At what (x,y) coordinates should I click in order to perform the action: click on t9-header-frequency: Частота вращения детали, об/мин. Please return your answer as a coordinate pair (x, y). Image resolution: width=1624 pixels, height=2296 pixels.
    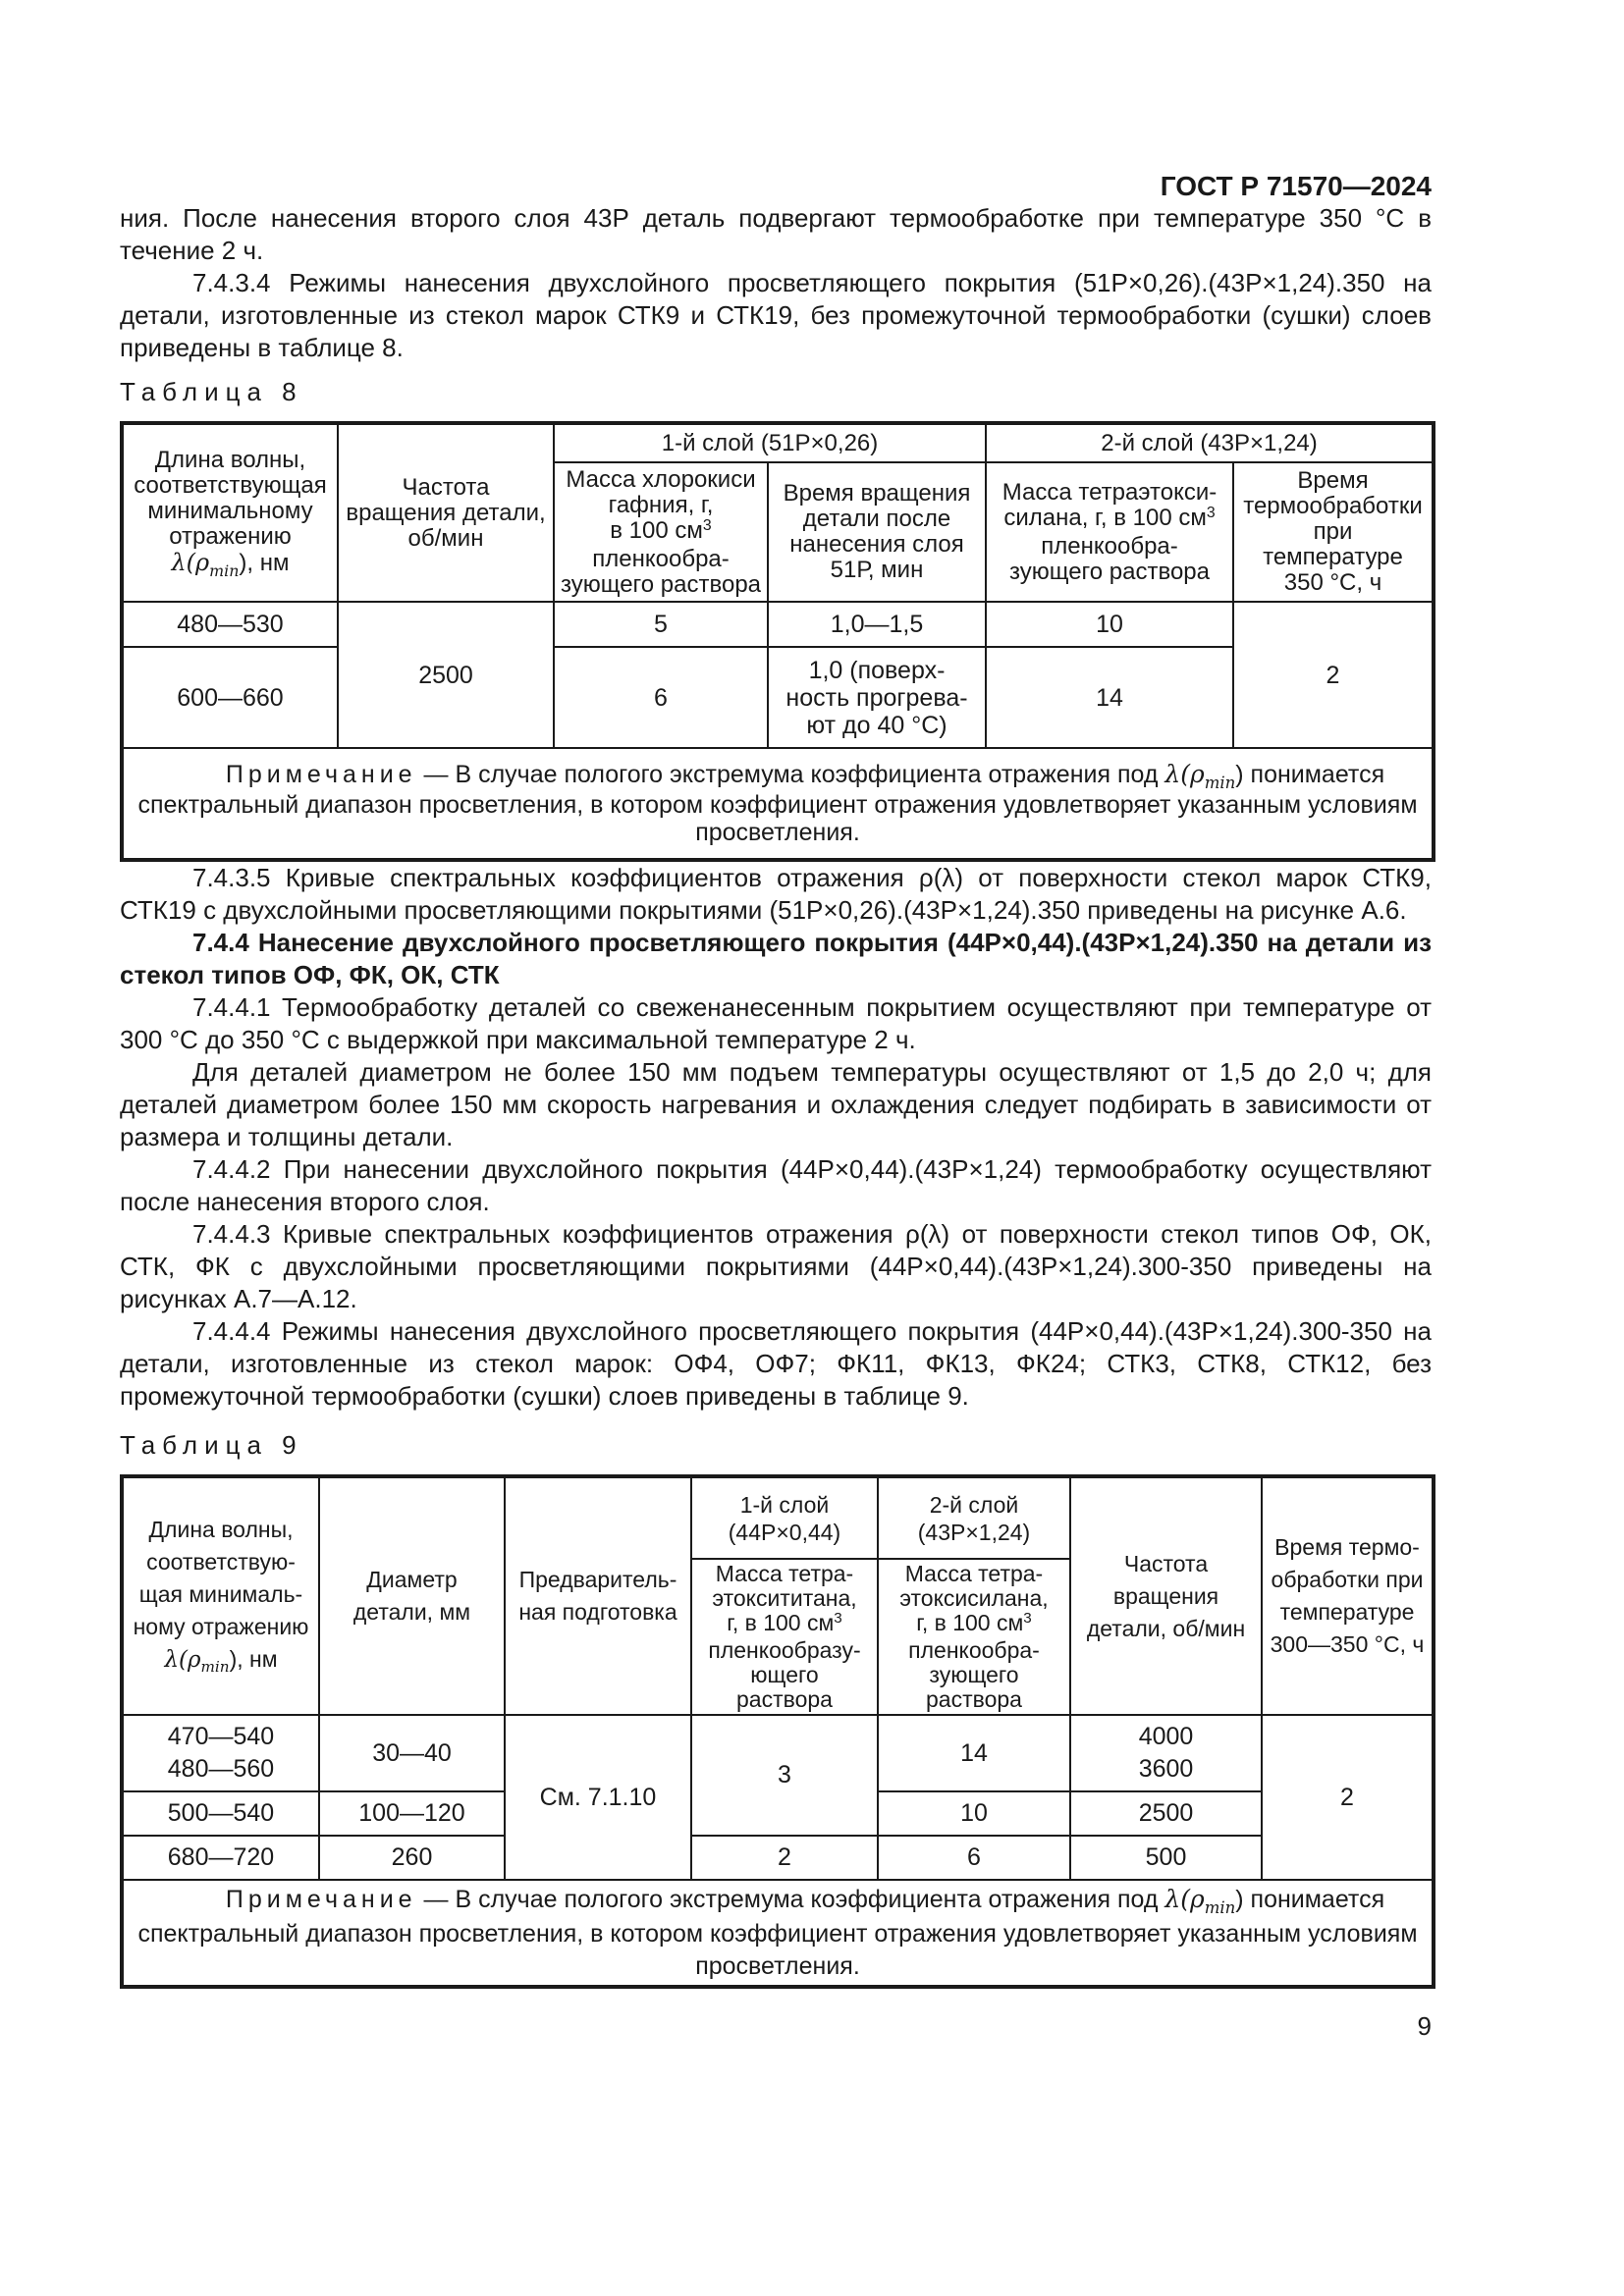
    Looking at the image, I should click on (1166, 1596).